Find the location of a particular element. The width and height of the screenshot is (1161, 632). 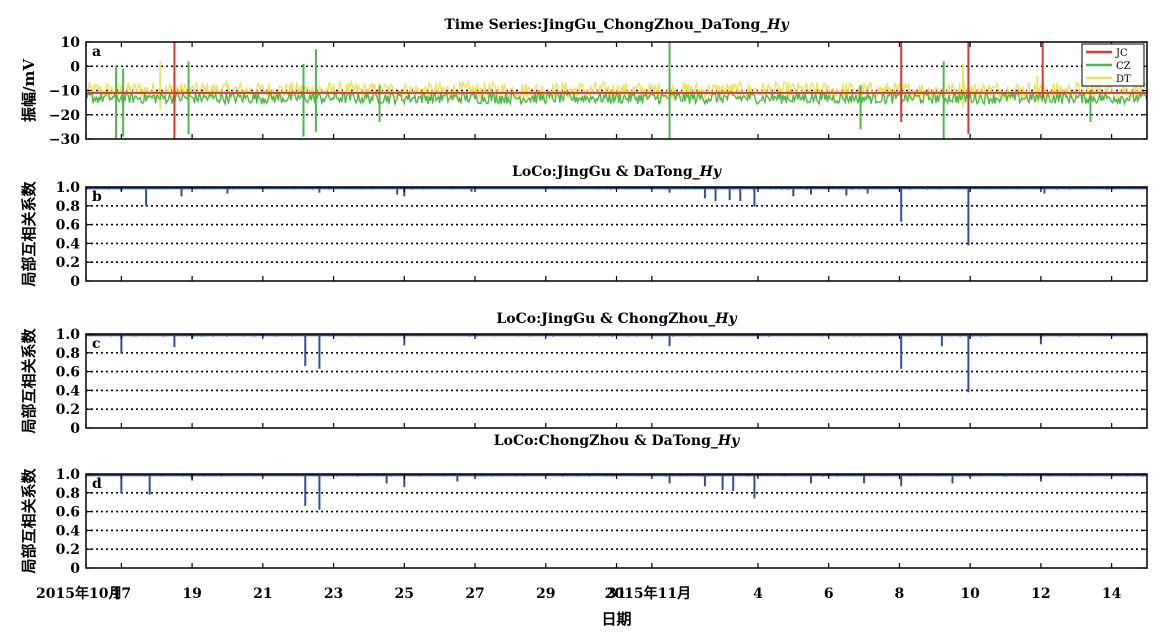

x-tick-label: 6 is located at coordinates (829, 594).